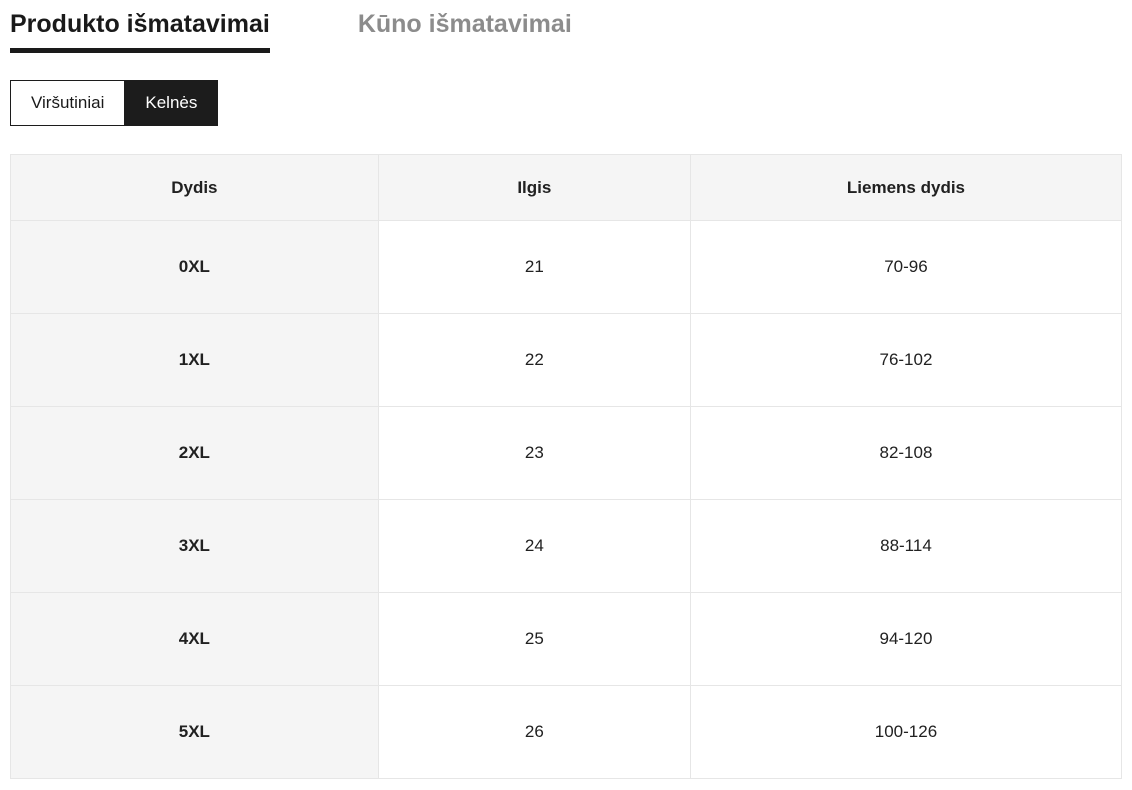 This screenshot has width=1132, height=790. I want to click on category-toggle-group: Viršutiniai Kelnės, so click(566, 103).